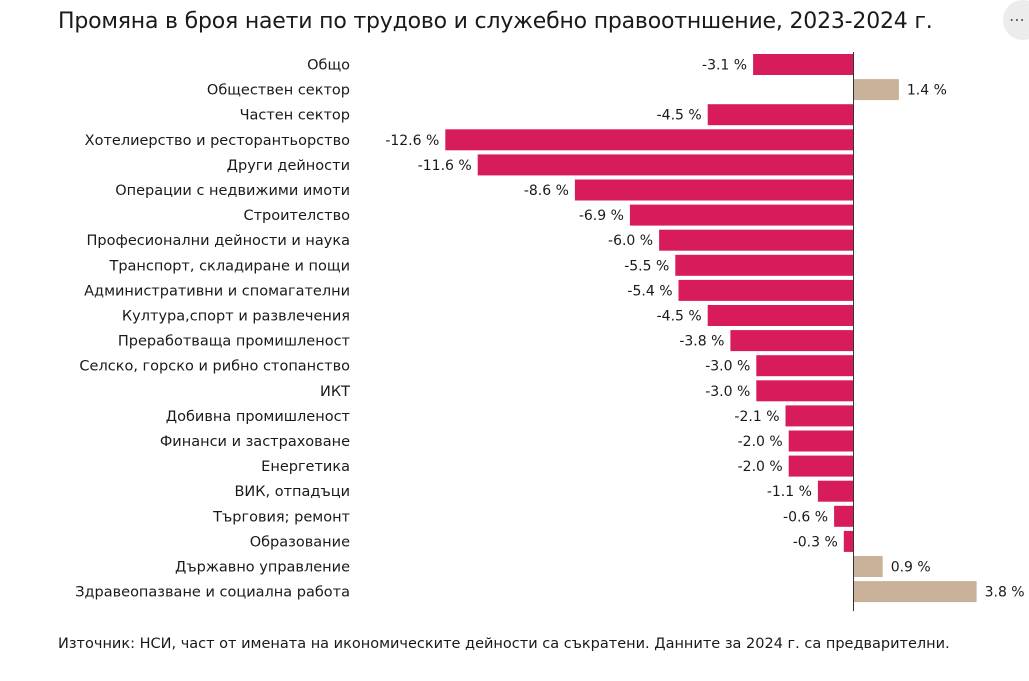 The image size is (1029, 681). Describe the element at coordinates (258, 417) in the screenshot. I see `category-label: Добивна промишленост` at that location.